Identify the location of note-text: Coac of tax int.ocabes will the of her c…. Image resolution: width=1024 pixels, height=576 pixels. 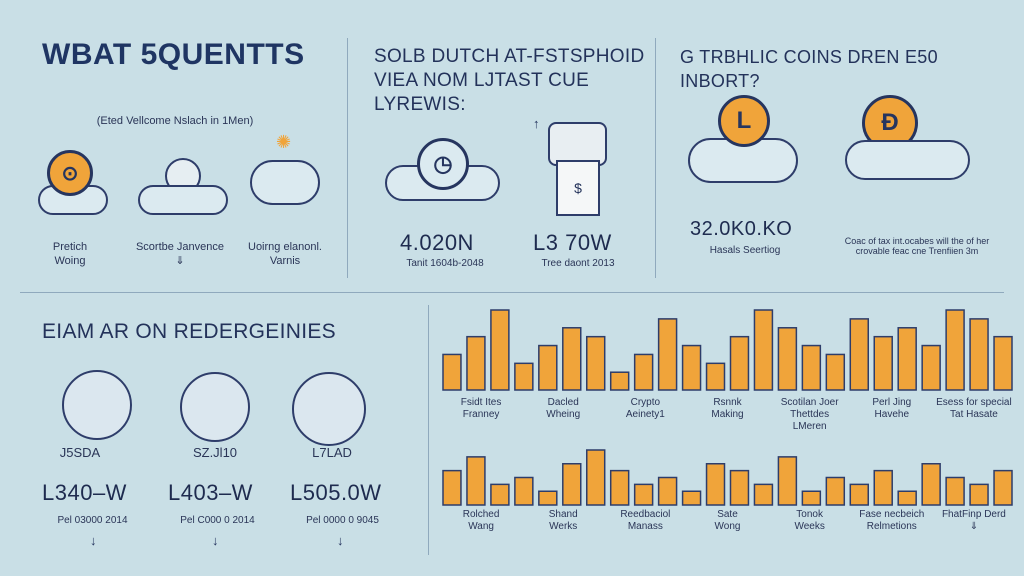
(917, 246).